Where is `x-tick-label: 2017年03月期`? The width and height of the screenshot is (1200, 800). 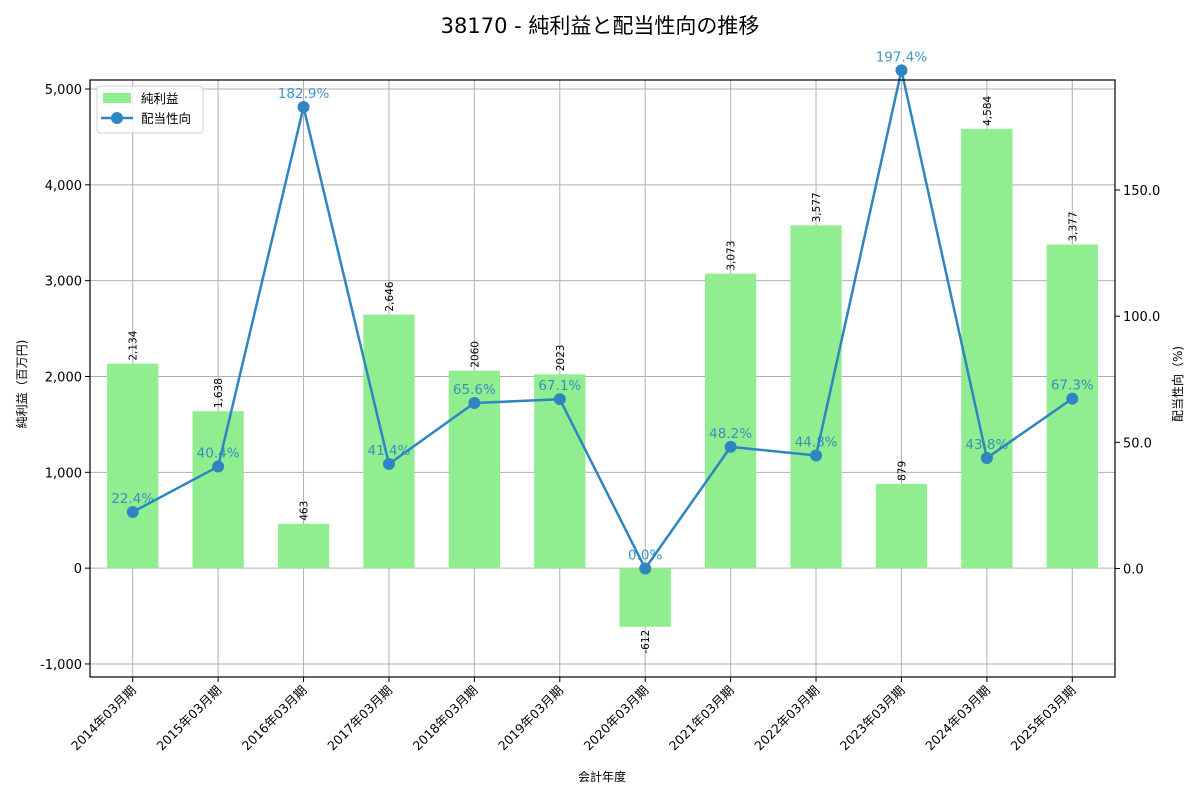
x-tick-label: 2017年03月期 is located at coordinates (359, 718).